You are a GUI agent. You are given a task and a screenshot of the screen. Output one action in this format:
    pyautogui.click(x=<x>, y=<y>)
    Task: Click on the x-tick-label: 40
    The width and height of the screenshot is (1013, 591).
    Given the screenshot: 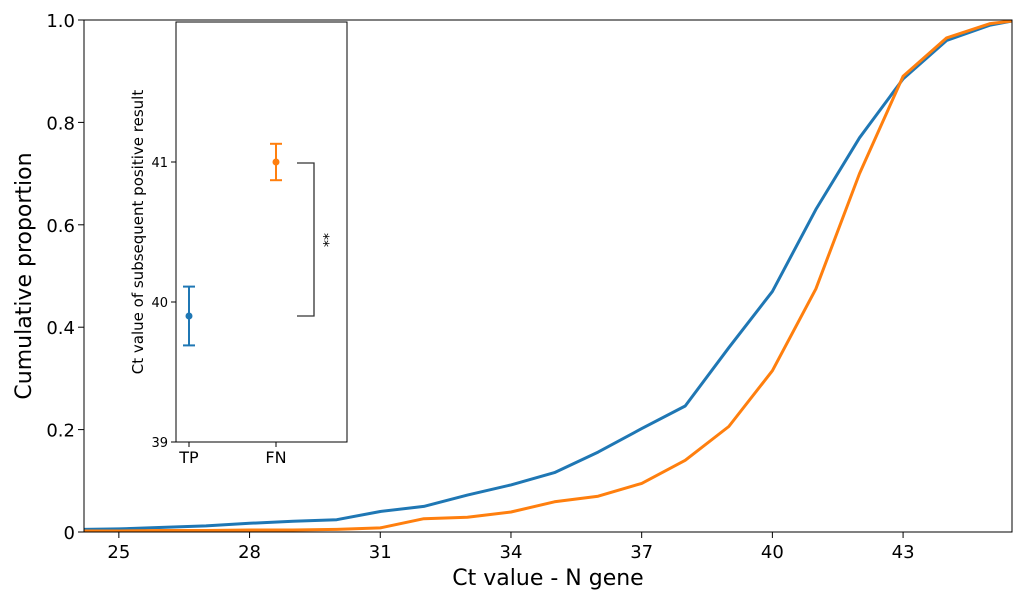 What is the action you would take?
    pyautogui.click(x=772, y=552)
    